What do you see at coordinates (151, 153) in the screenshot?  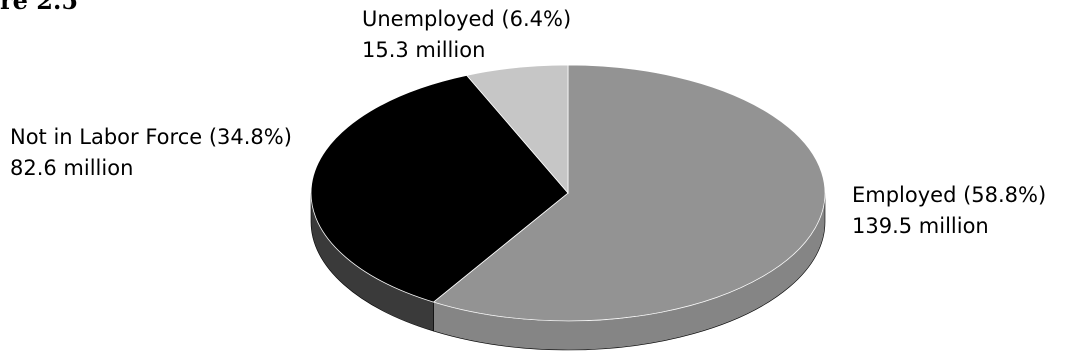 I see `slice-label-not-in-labor-force: Not in Labor Force (34.8%) 82.6 million` at bounding box center [151, 153].